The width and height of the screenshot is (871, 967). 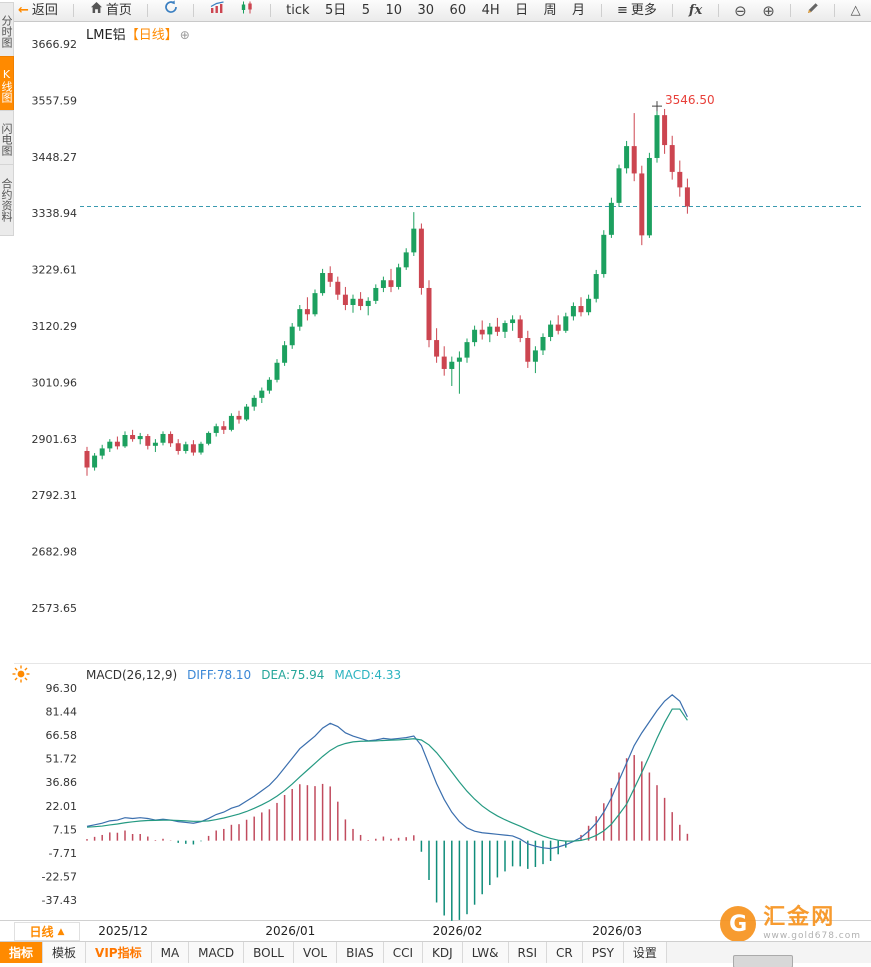 I want to click on tab-vip-indicator: VIP指标, so click(x=119, y=952).